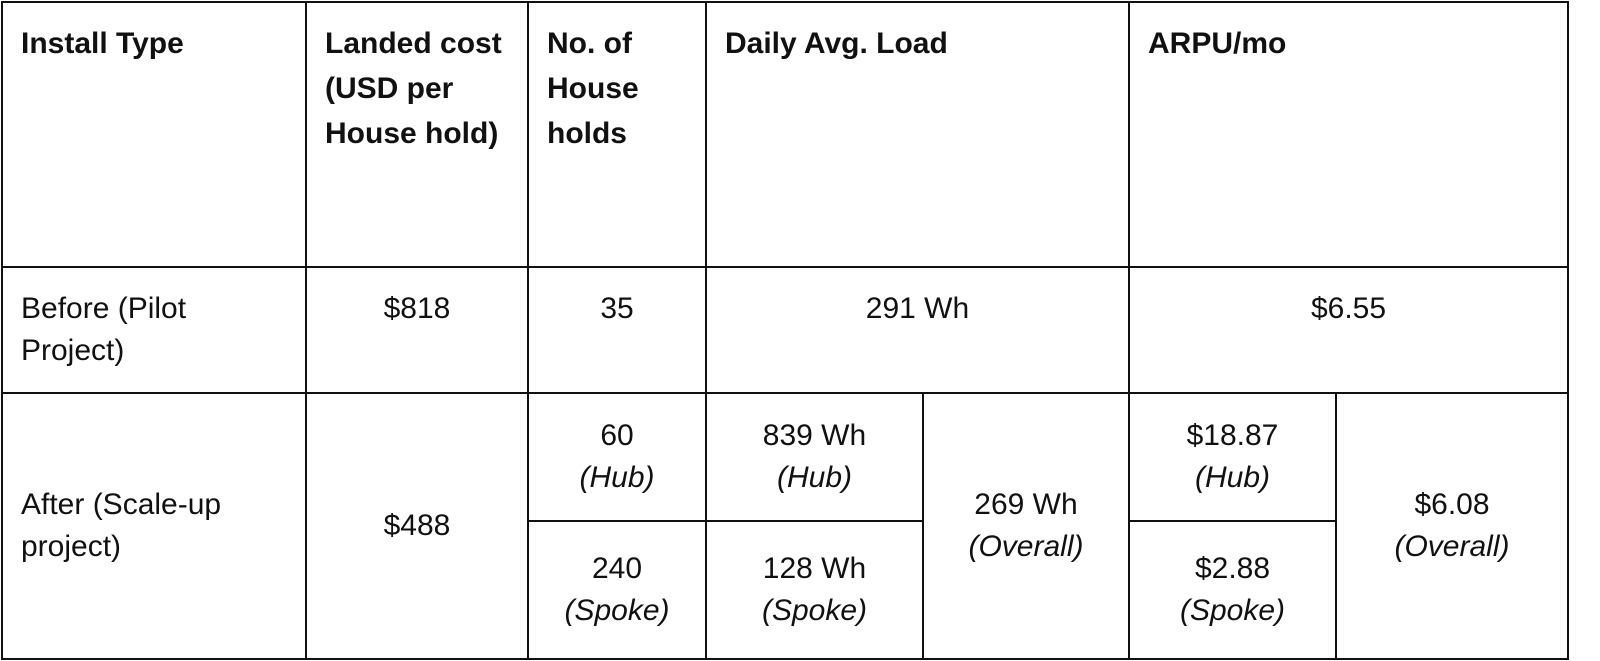 This screenshot has width=1600, height=661. I want to click on value: $2.88, so click(1232, 568).